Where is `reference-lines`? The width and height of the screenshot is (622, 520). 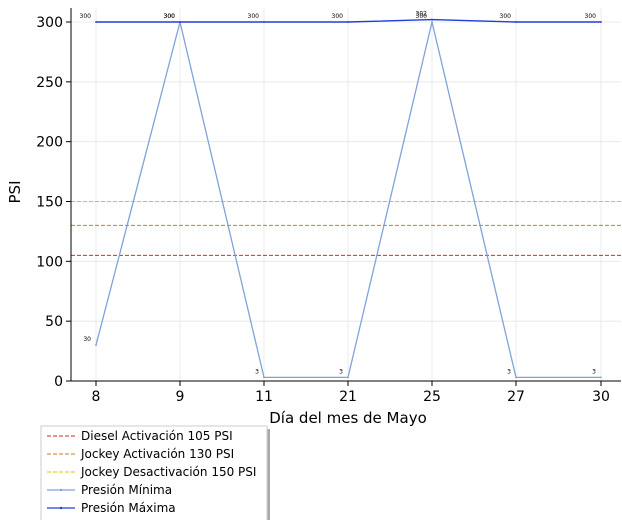
reference-lines is located at coordinates (346, 228).